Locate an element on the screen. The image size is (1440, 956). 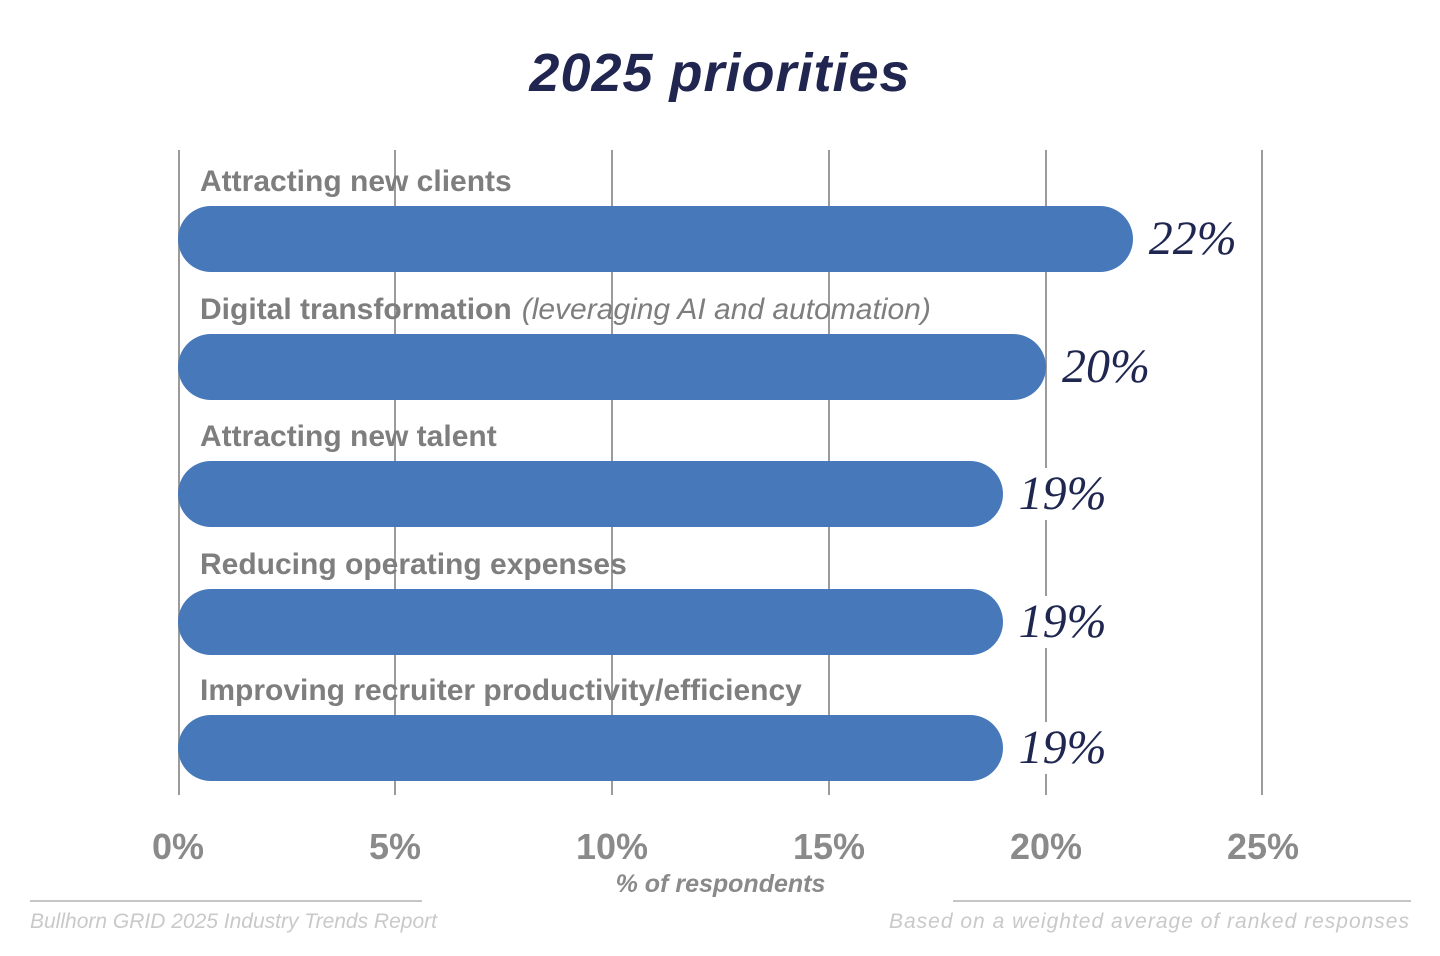
x-tick: 15% is located at coordinates (829, 846).